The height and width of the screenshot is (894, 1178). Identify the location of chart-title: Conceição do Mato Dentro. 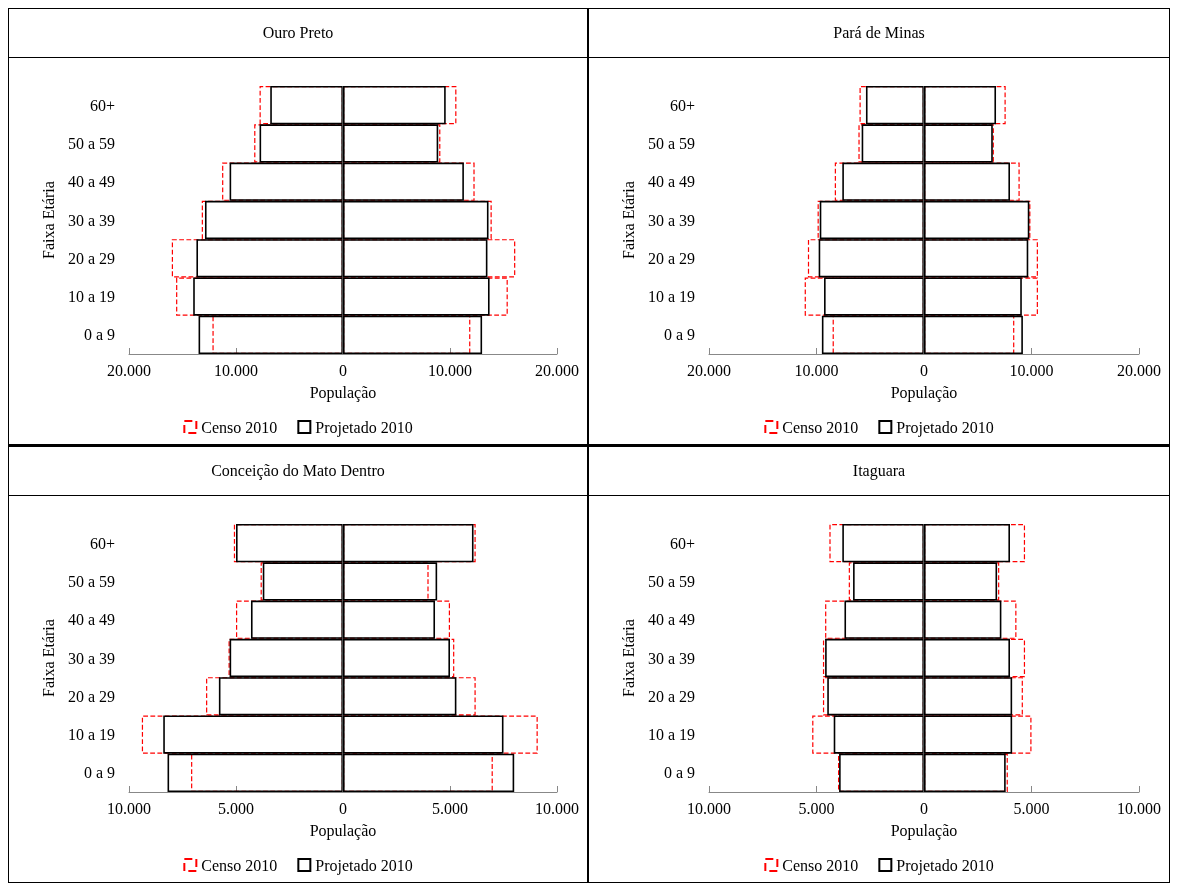
(298, 471).